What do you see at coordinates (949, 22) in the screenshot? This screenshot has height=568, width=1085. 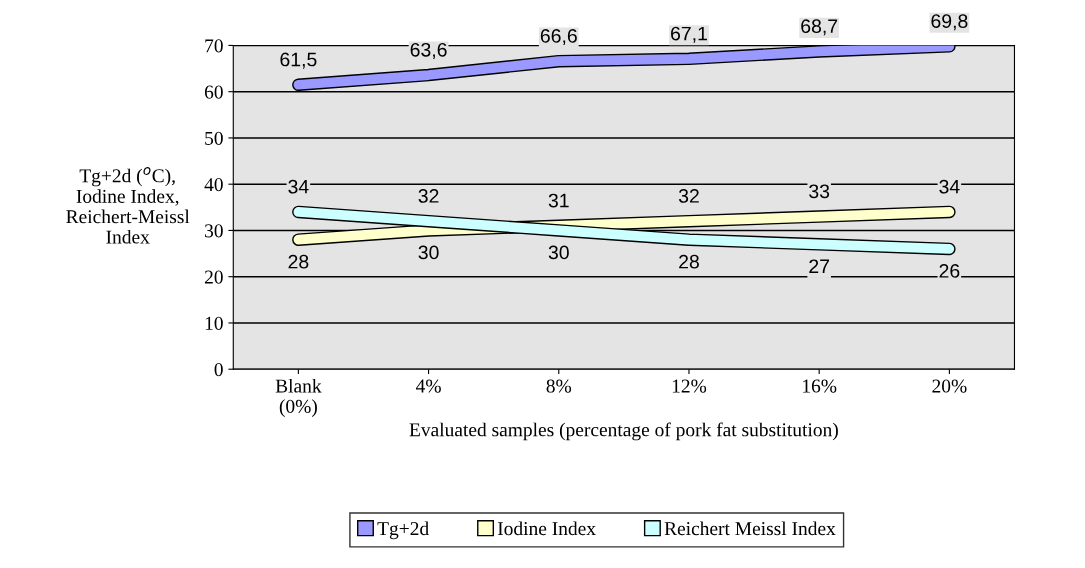 I see `data-label: 69,8` at bounding box center [949, 22].